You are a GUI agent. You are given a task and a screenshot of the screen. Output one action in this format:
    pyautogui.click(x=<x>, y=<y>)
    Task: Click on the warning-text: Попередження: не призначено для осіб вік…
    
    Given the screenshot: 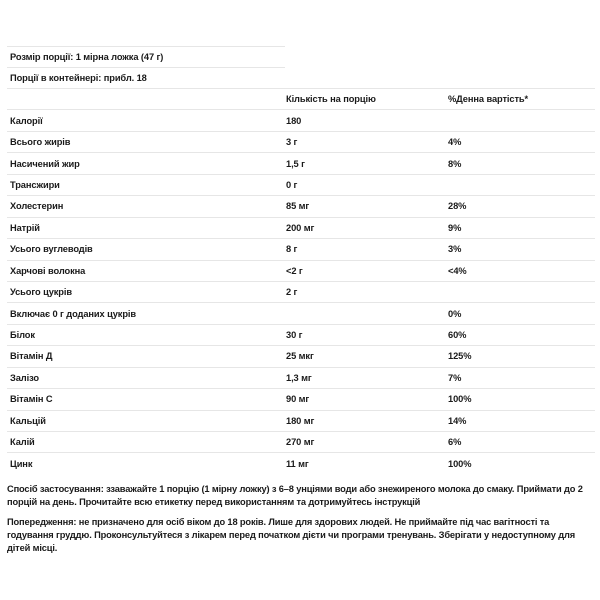 What is the action you would take?
    pyautogui.click(x=291, y=535)
    